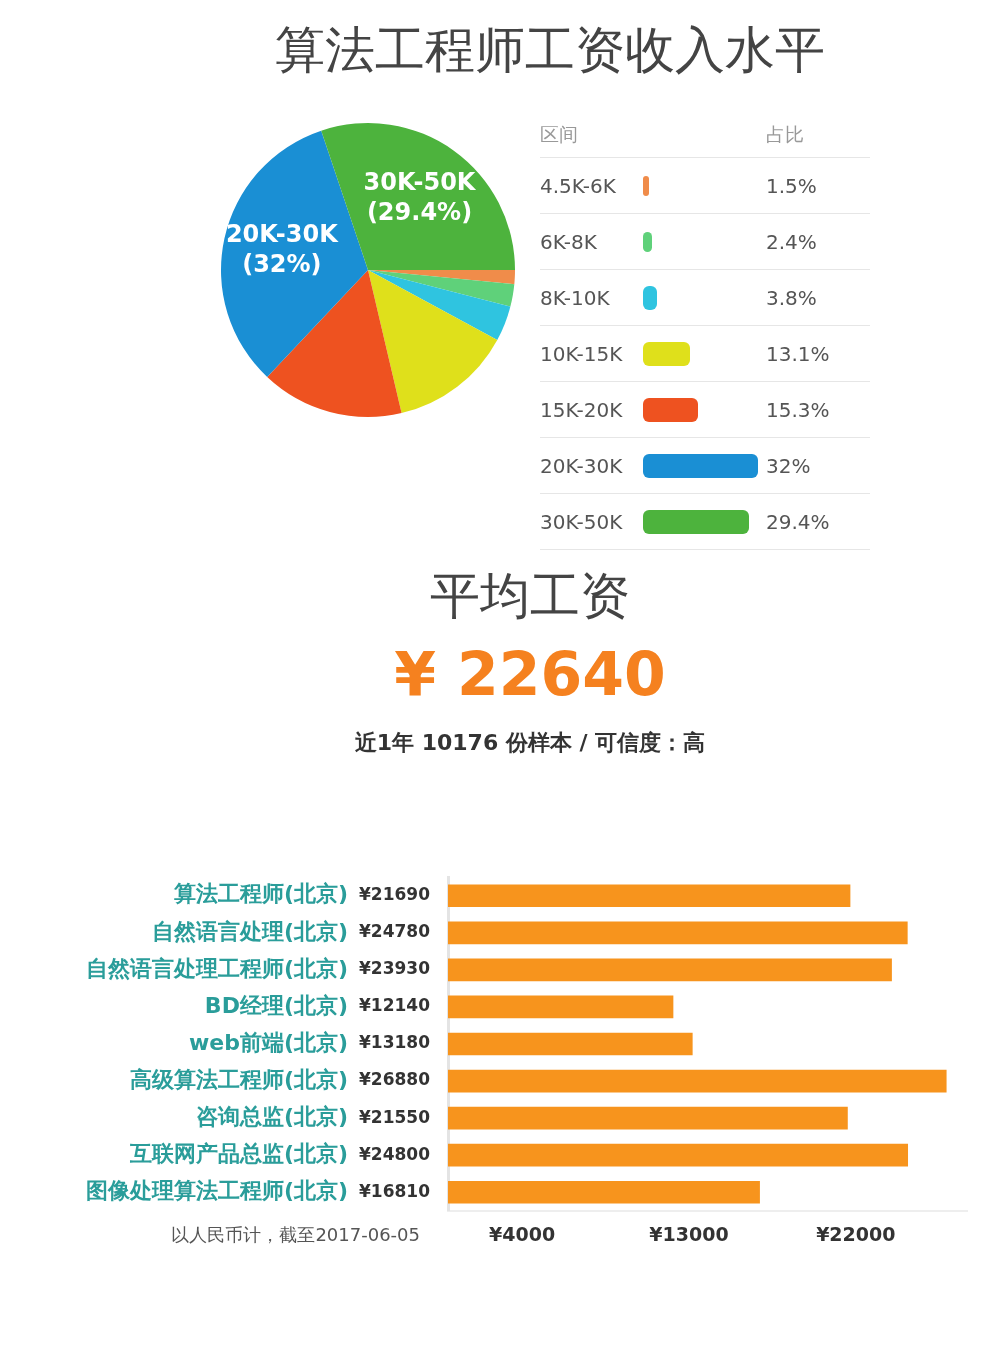 This screenshot has width=1000, height=1369. Describe the element at coordinates (295, 1235) in the screenshot. I see `text: 以人民币计，截至2017-06-05` at that location.